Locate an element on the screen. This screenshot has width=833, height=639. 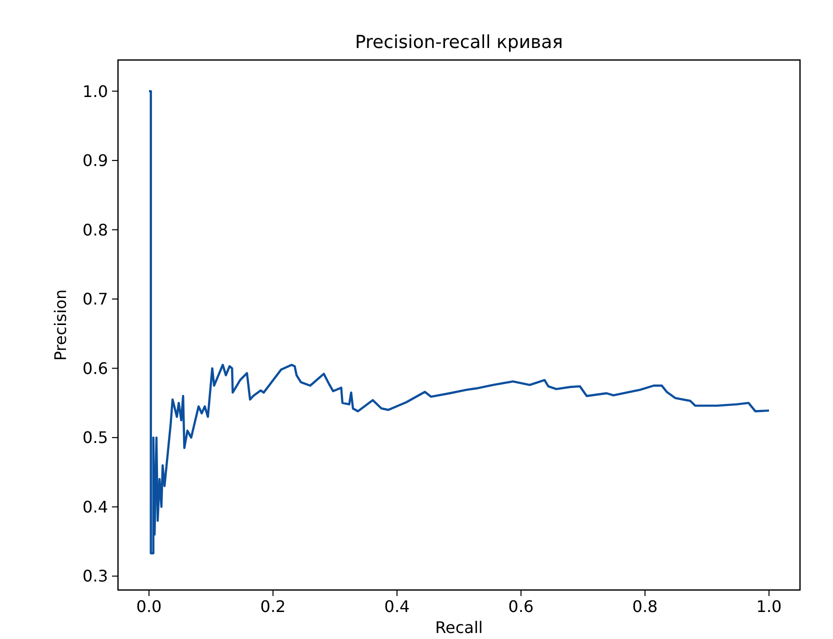
y-tick-label: 0.7 is located at coordinates (95, 299).